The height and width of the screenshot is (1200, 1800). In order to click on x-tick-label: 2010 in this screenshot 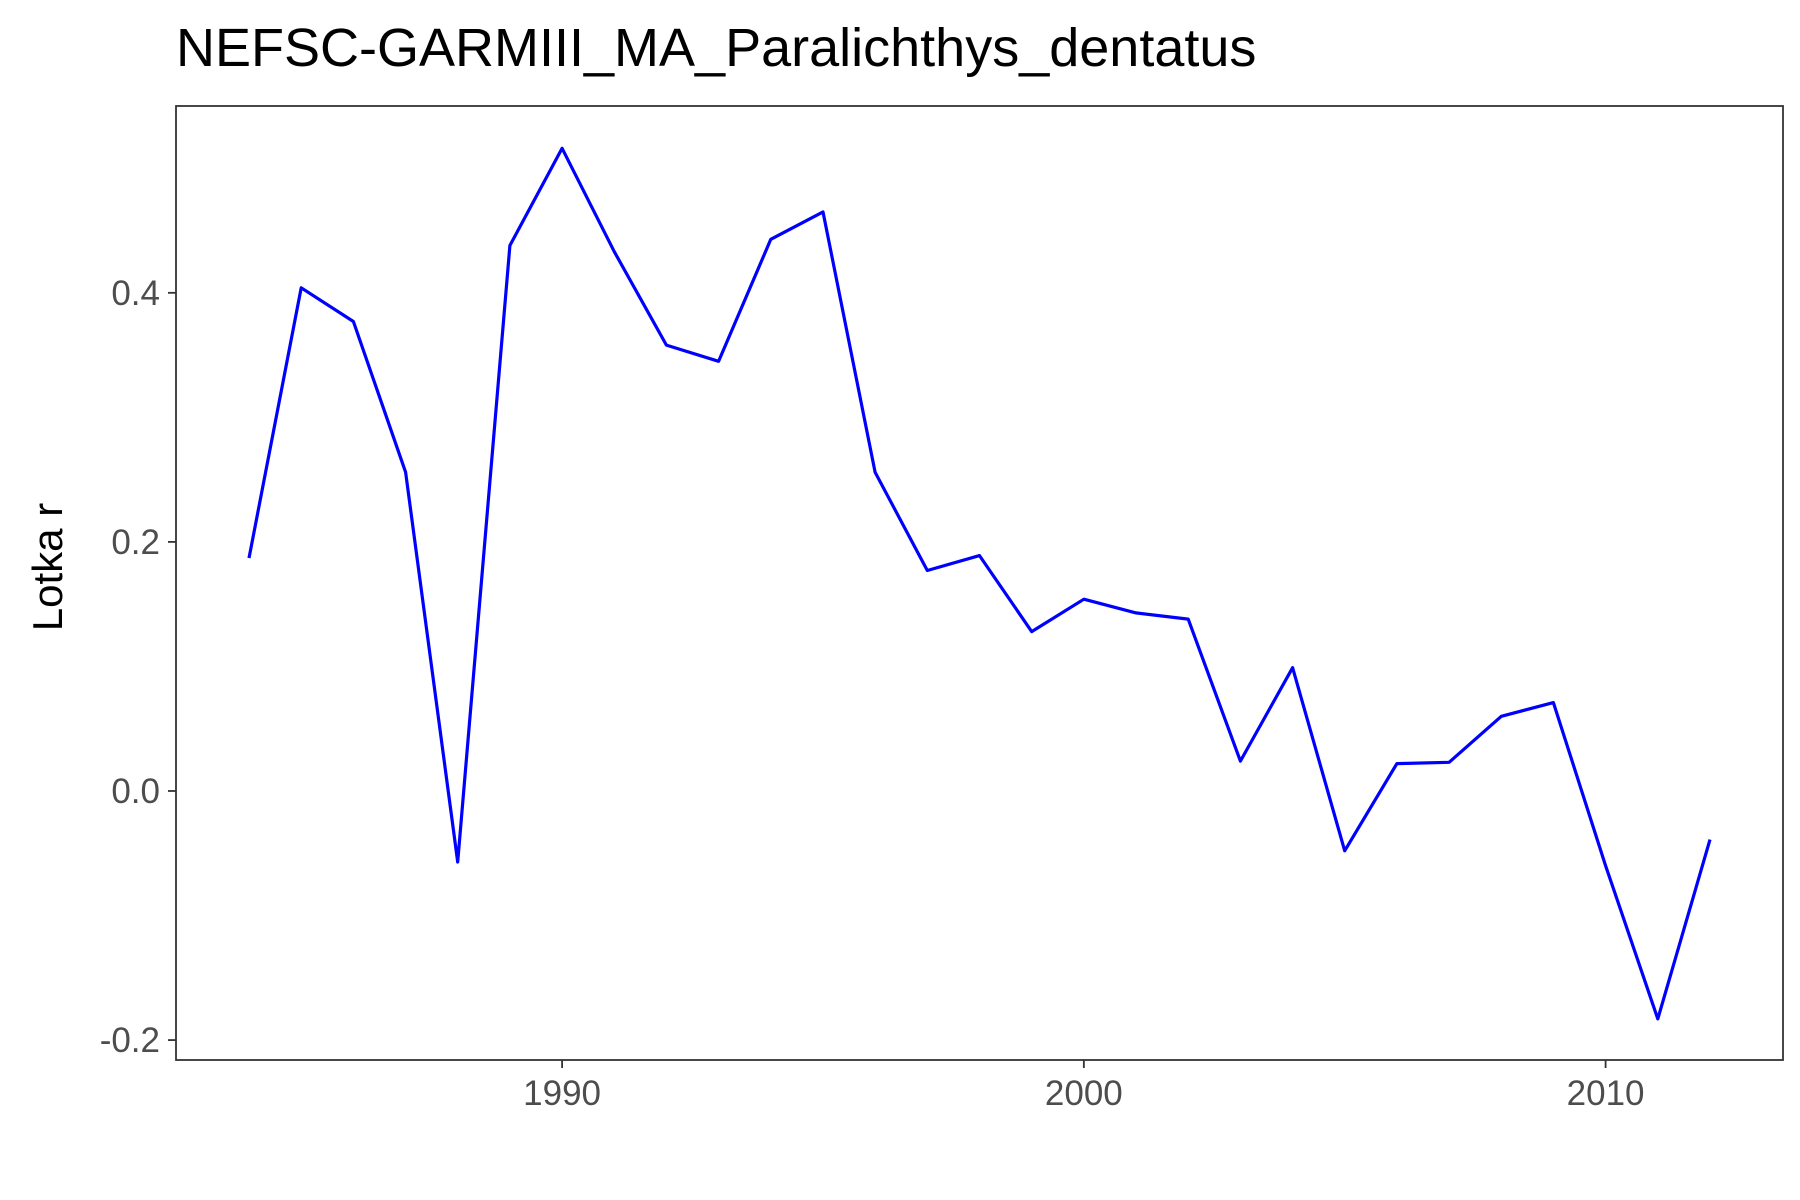, I will do `click(1606, 1093)`.